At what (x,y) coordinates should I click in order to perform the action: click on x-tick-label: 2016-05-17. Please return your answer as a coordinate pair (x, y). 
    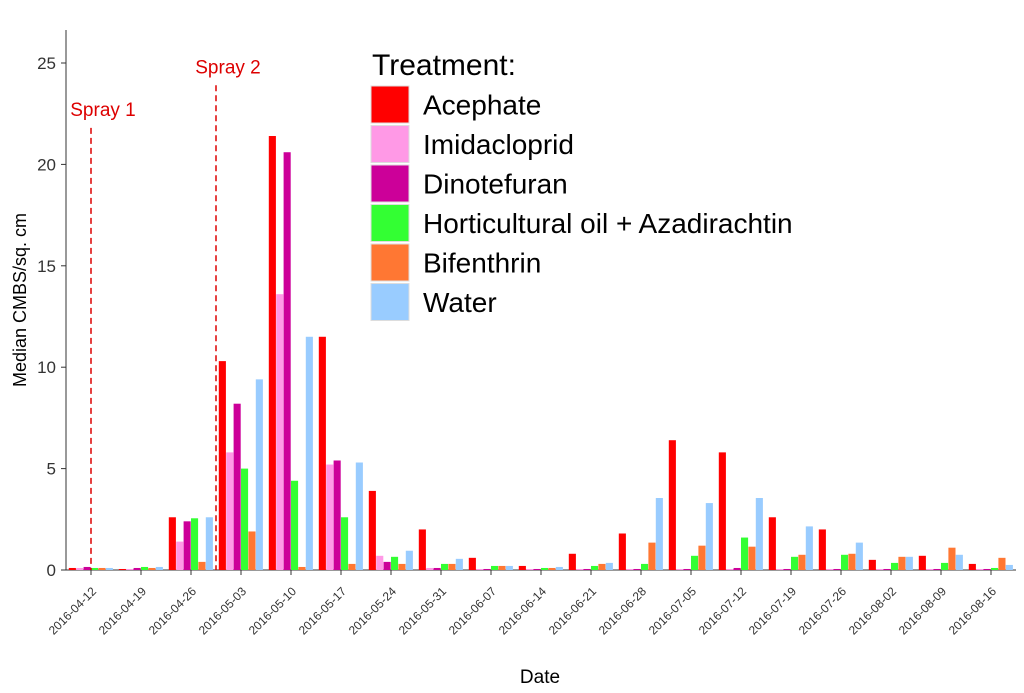
    Looking at the image, I should click on (323, 611).